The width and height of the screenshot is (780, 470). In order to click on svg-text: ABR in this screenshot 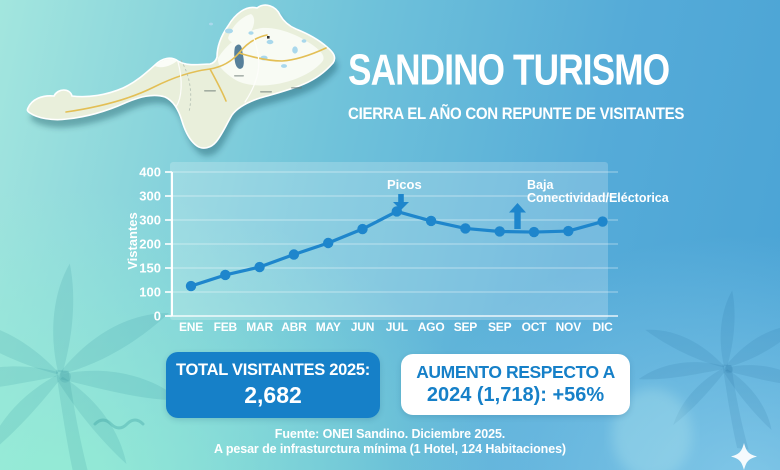, I will do `click(294, 327)`.